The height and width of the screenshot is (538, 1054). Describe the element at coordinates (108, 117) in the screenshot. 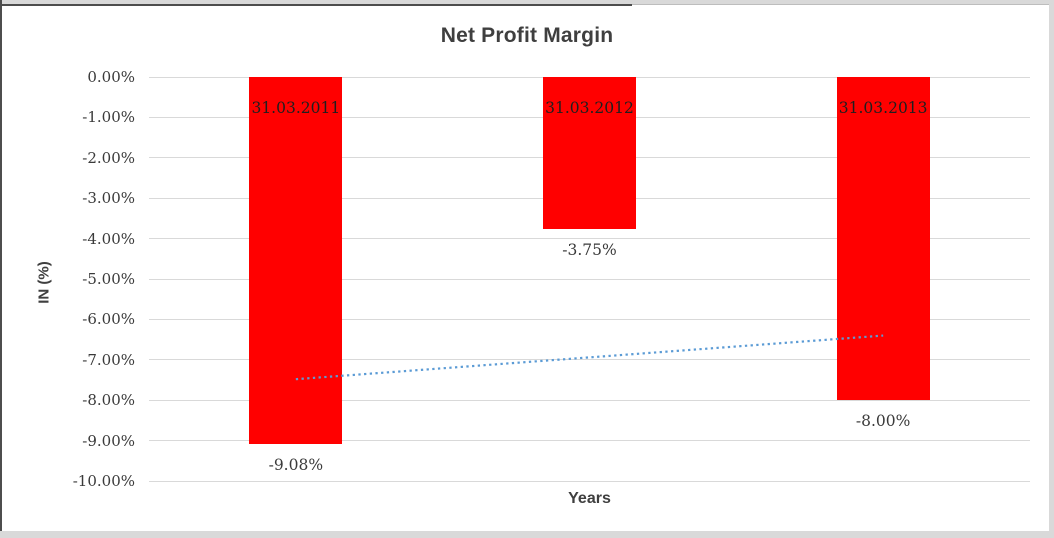

I see `y-tick-label: -1.00%` at that location.